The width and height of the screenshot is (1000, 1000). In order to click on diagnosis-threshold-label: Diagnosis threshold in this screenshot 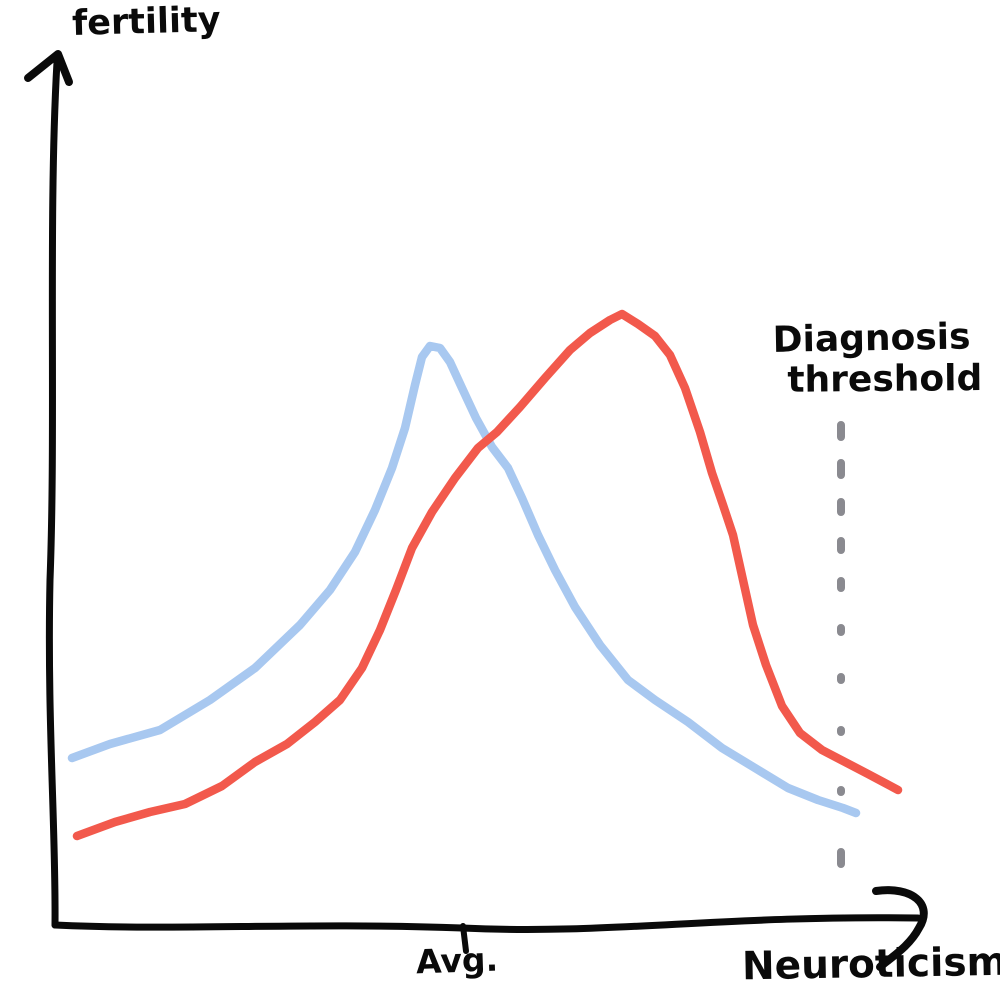, I will do `click(877, 359)`.